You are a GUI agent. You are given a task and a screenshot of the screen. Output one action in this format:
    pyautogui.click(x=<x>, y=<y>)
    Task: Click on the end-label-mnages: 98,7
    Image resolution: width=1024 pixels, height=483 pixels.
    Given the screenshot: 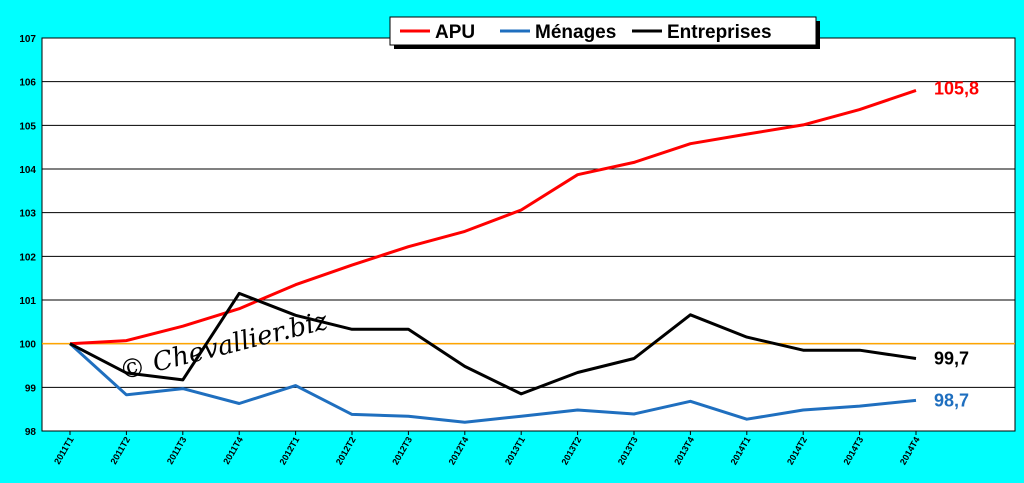 What is the action you would take?
    pyautogui.click(x=951, y=400)
    